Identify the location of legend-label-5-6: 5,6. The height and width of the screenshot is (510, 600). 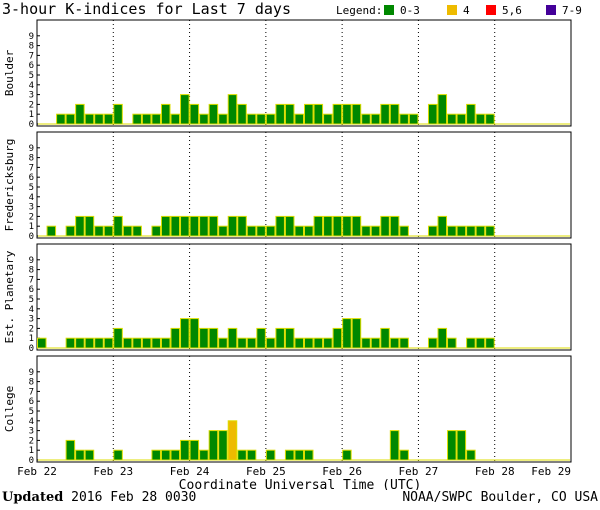
(512, 10).